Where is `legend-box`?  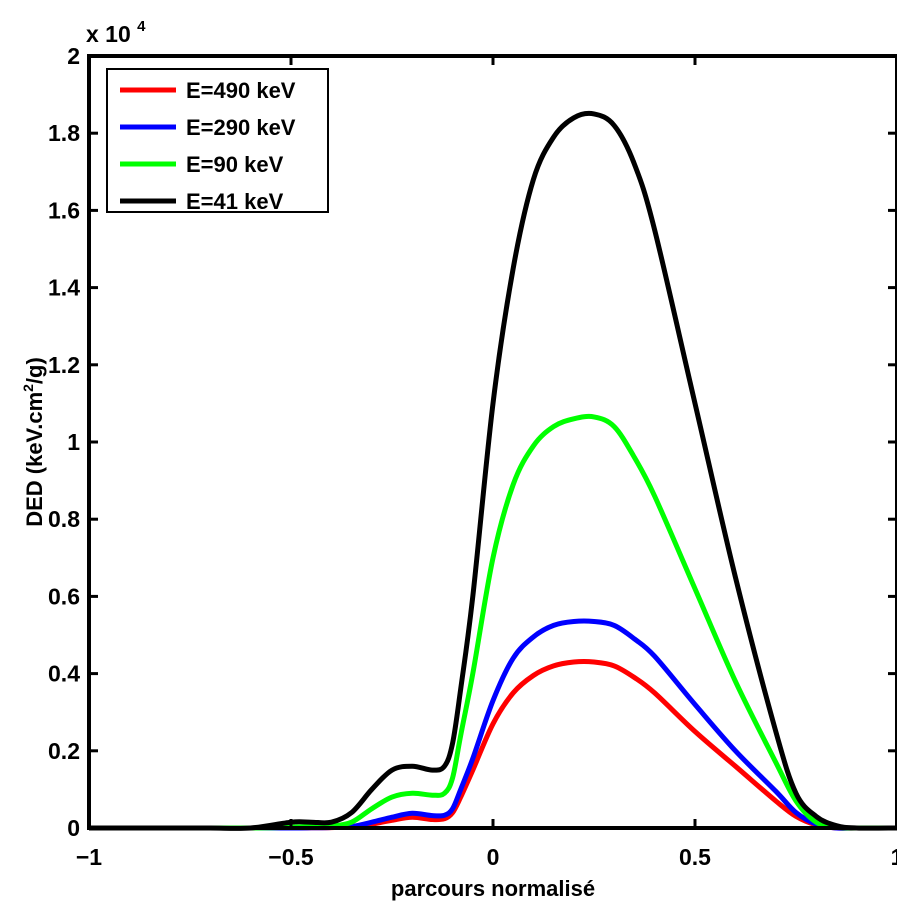 legend-box is located at coordinates (217, 140).